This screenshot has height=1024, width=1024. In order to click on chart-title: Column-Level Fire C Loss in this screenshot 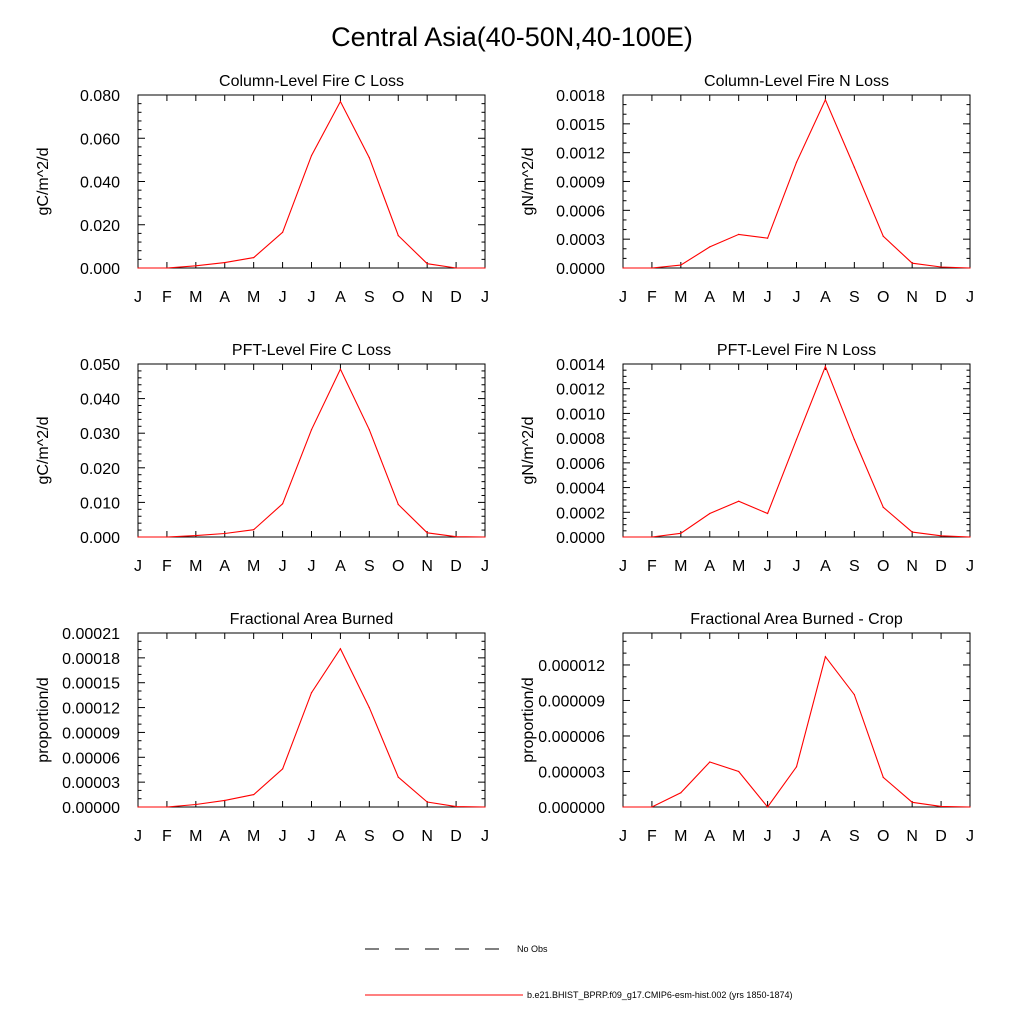, I will do `click(311, 81)`.